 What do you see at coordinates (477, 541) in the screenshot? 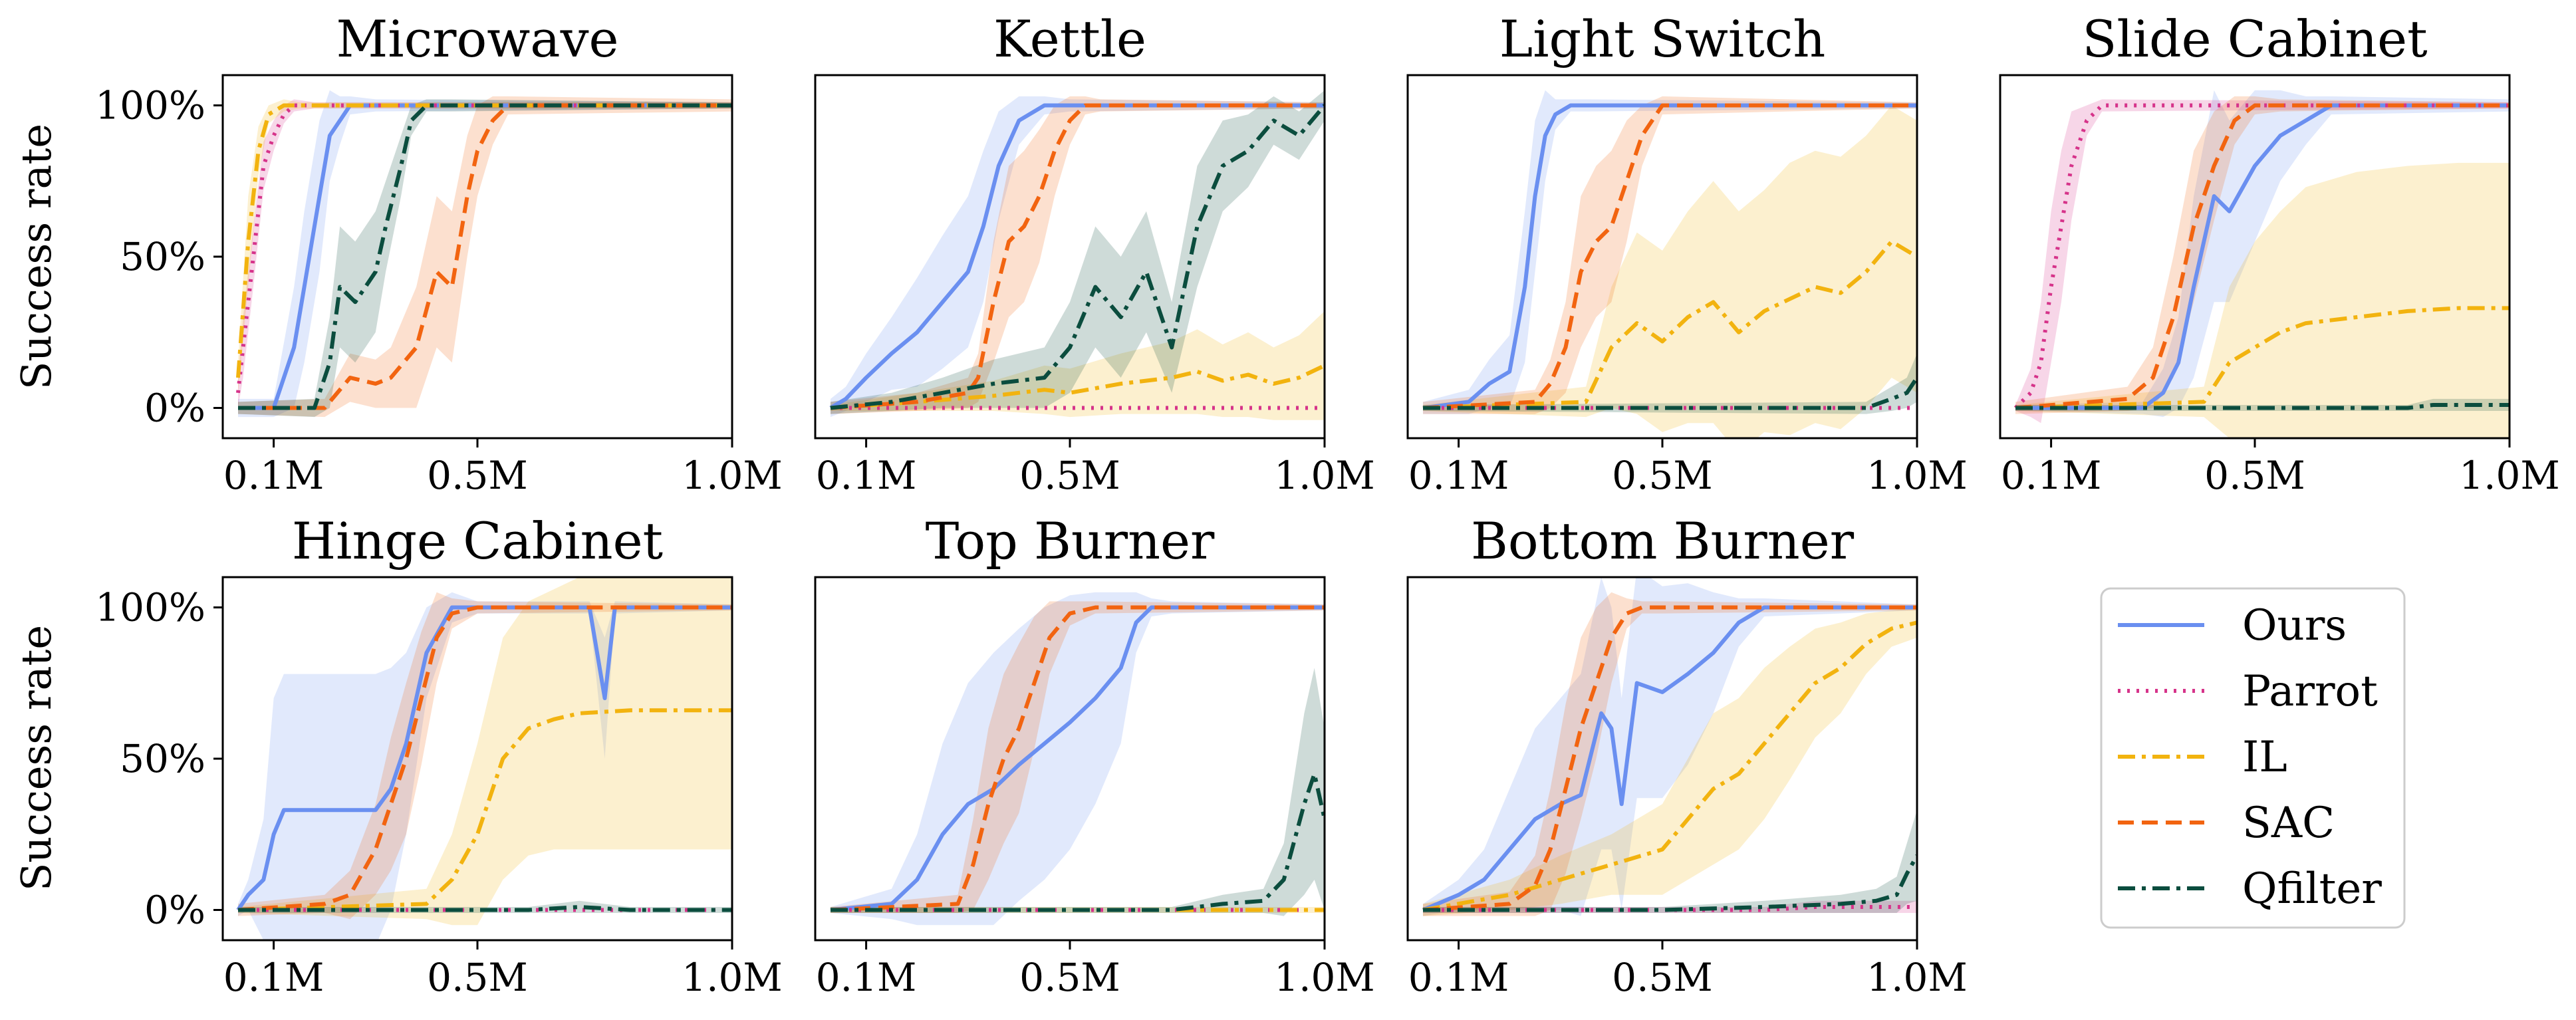
I see `panel-title: Hinge Cabinet` at bounding box center [477, 541].